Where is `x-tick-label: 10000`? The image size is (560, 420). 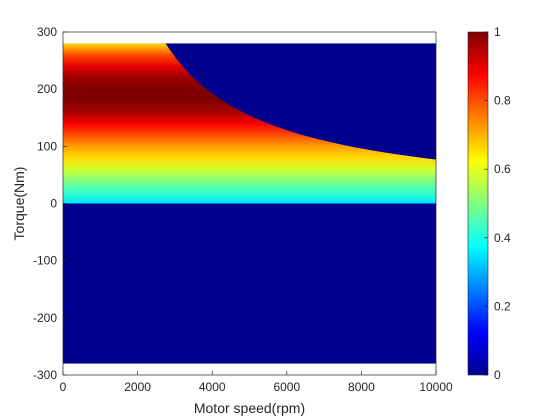
x-tick-label: 10000 is located at coordinates (436, 387).